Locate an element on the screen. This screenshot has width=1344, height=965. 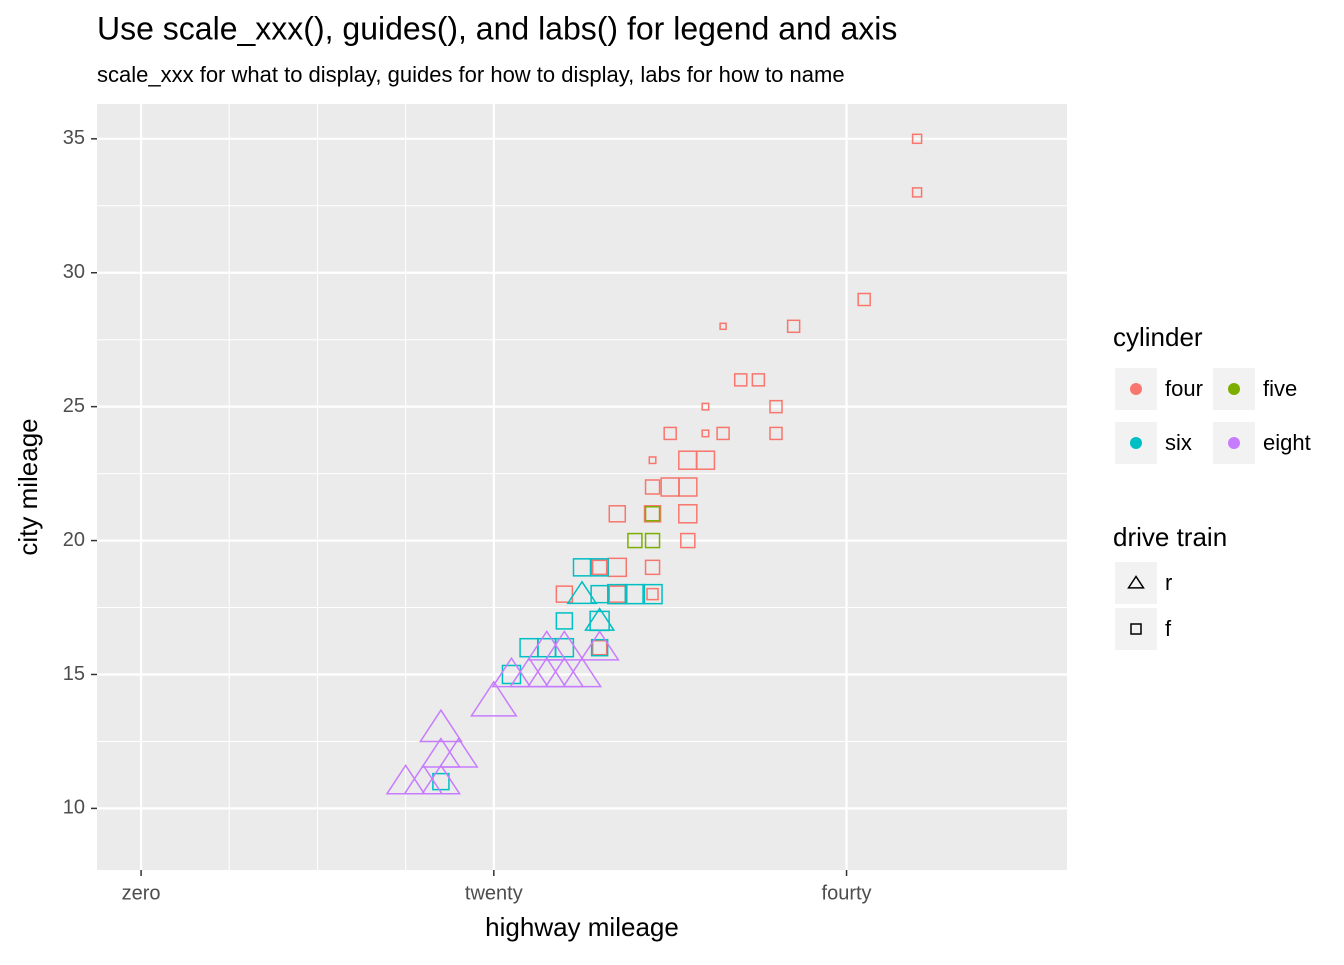
legend: four five six eight rf is located at coordinates (1213, 509).